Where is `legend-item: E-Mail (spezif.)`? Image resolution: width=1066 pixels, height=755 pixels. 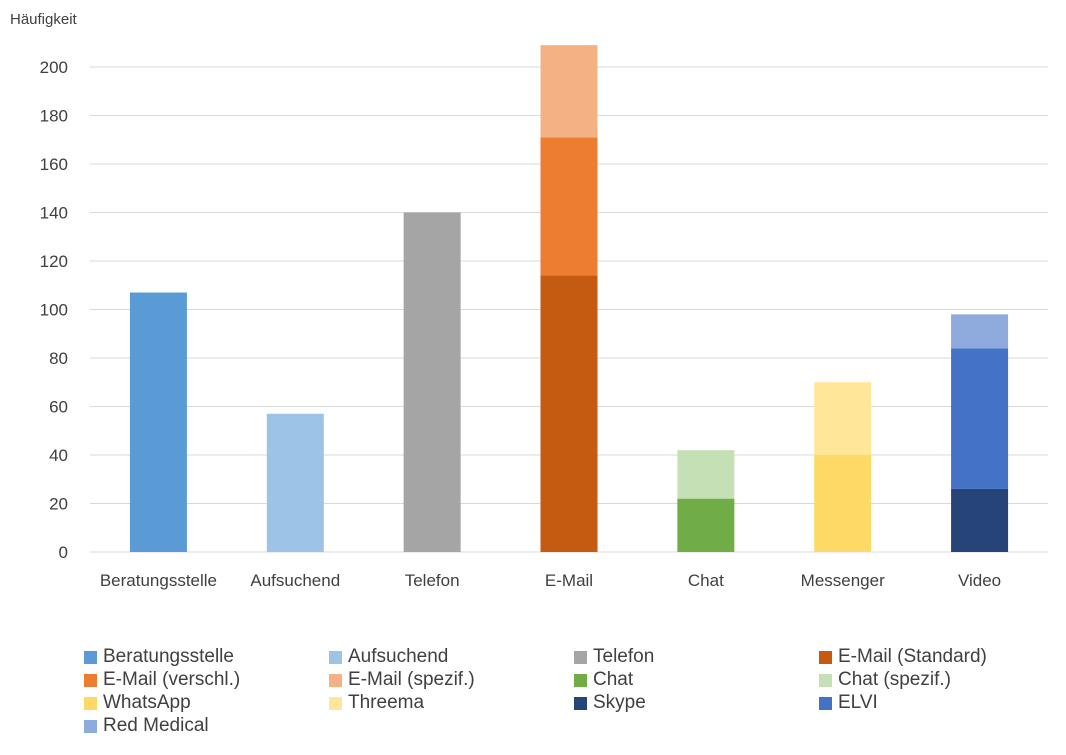 legend-item: E-Mail (spezif.) is located at coordinates (402, 680).